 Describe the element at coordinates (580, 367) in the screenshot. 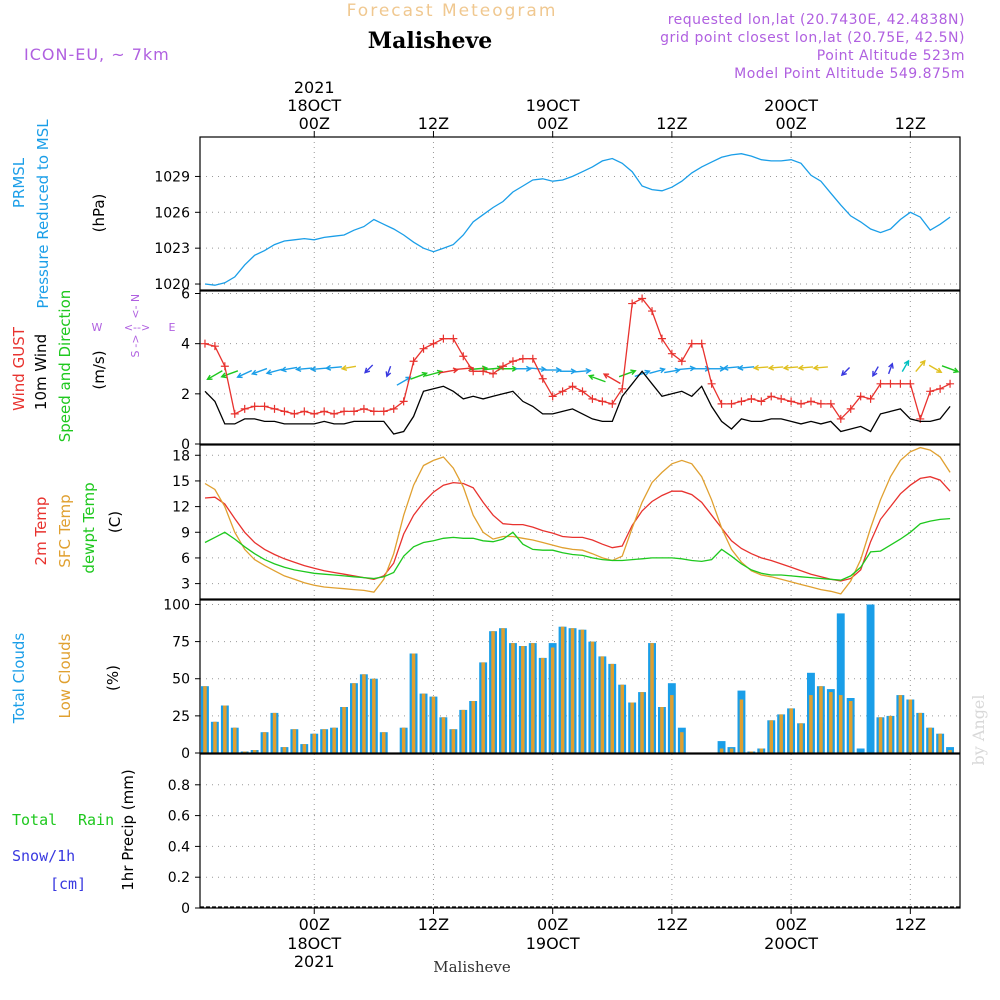

I see `panel-frame-wind` at that location.